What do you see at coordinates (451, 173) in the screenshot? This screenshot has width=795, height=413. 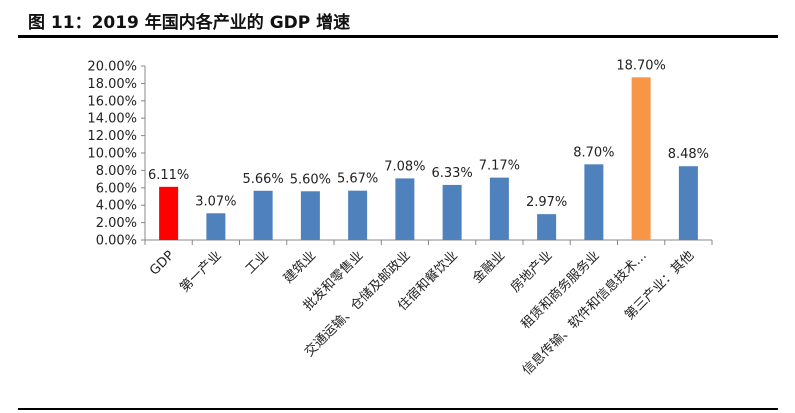 I see `data-label: 6.33%` at bounding box center [451, 173].